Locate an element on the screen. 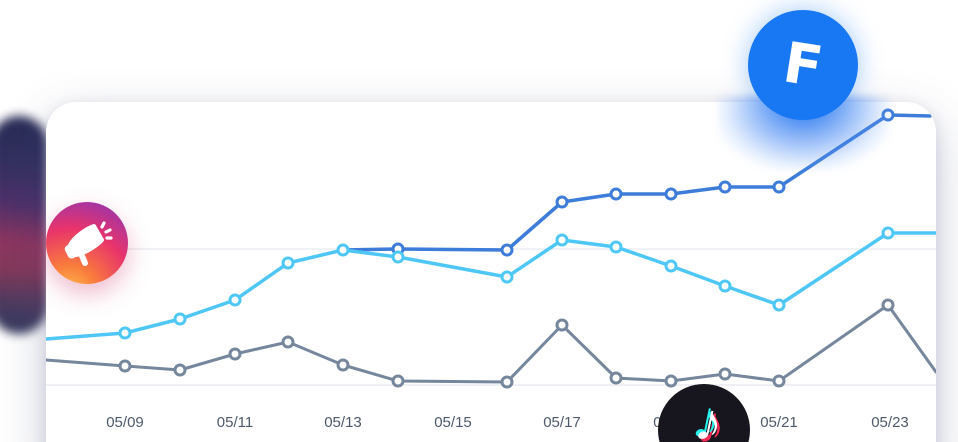  x-axis-label: 05/09 is located at coordinates (125, 422).